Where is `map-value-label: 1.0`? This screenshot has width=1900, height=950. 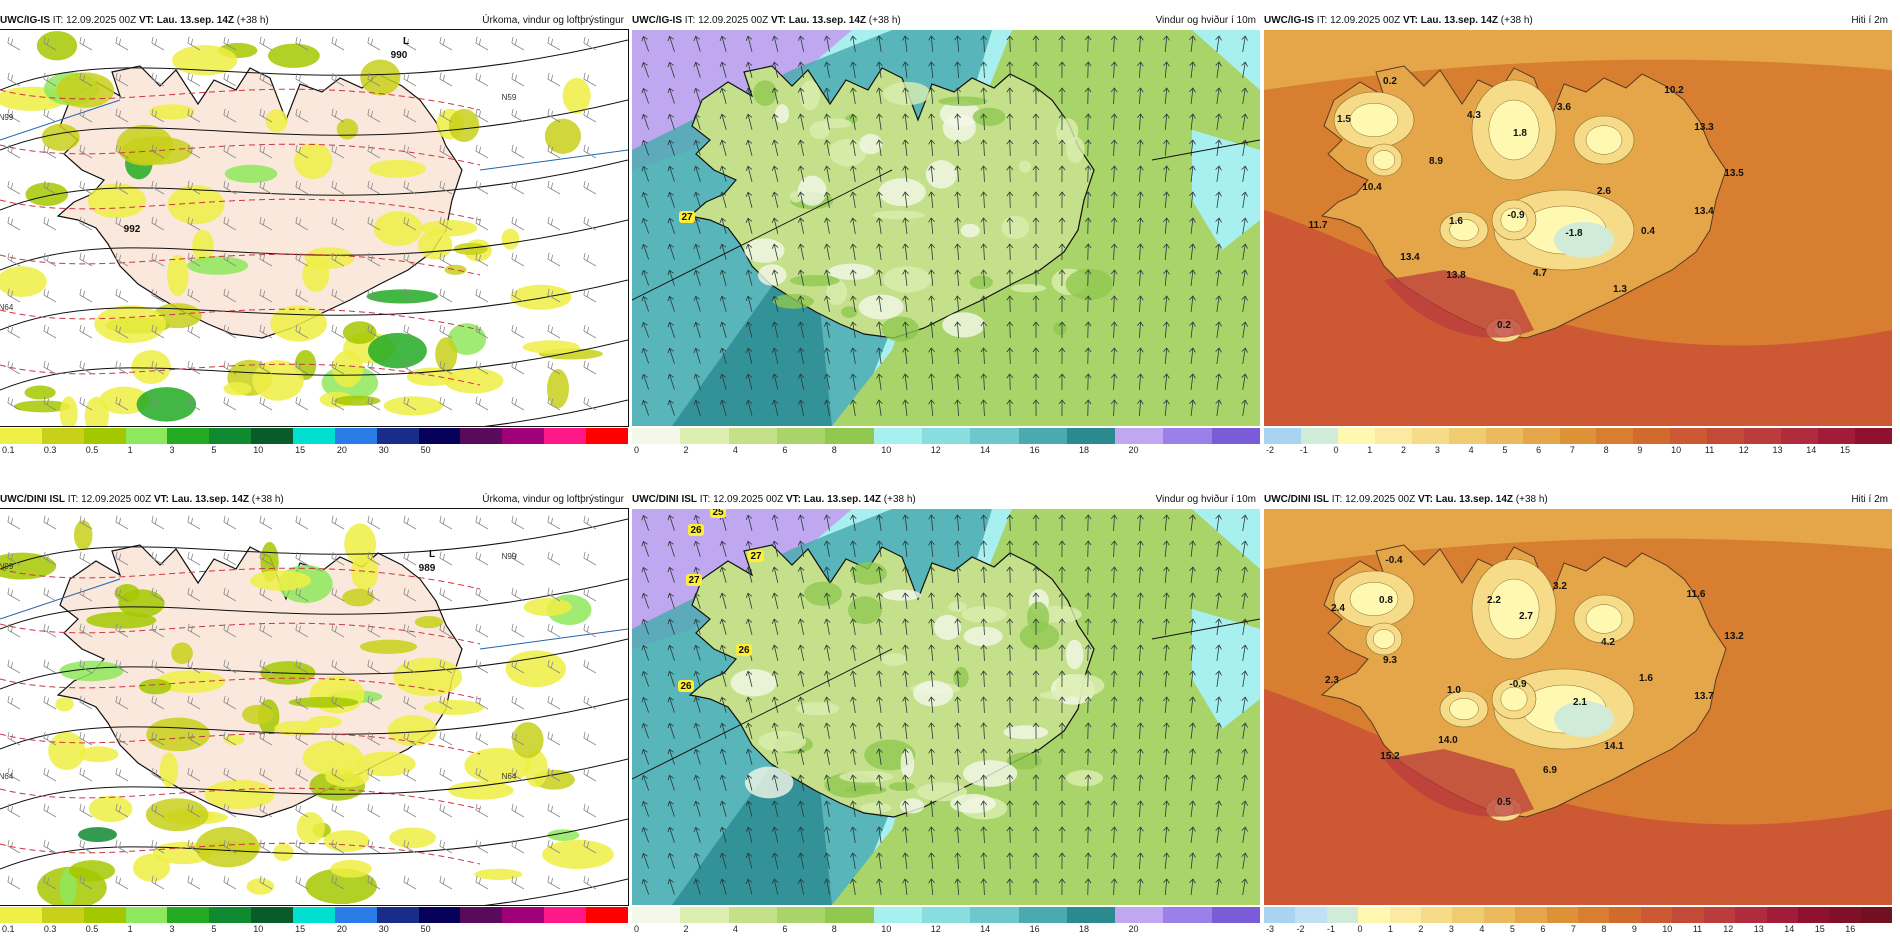 map-value-label: 1.0 is located at coordinates (1454, 690).